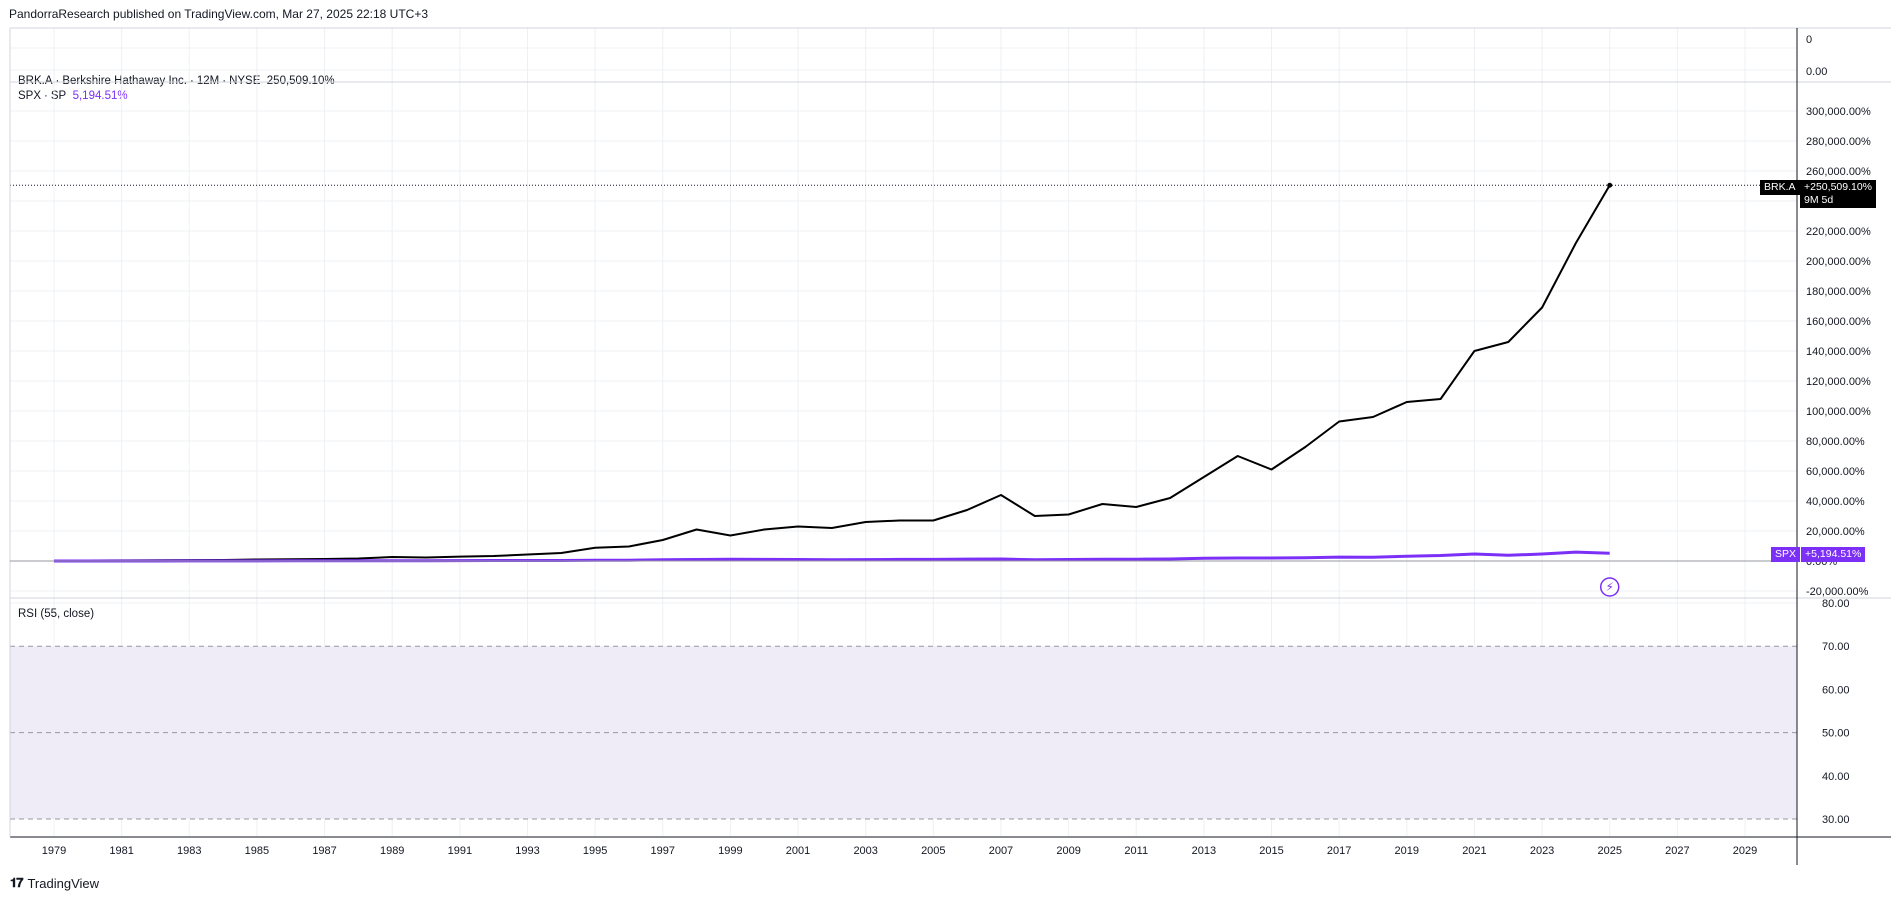 The image size is (1891, 901). Describe the element at coordinates (933, 851) in the screenshot. I see `time-axis-label: 2005` at that location.